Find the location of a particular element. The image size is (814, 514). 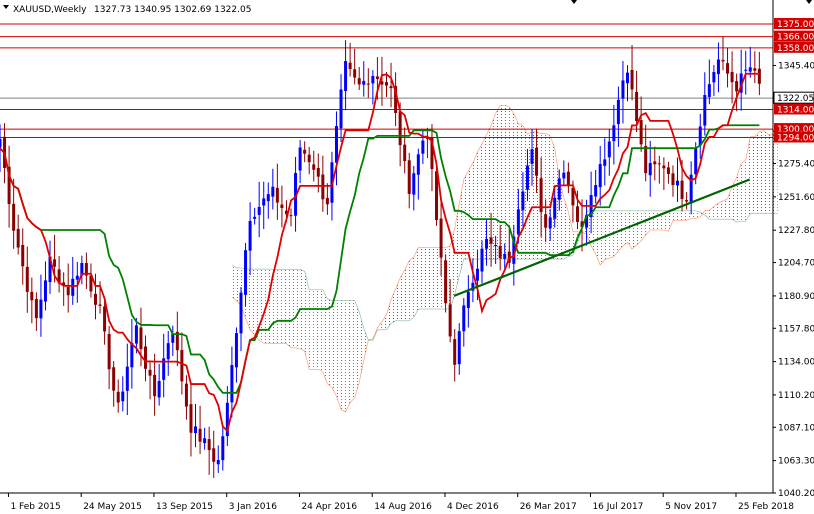

level-label: 1300.00 is located at coordinates (795, 130).